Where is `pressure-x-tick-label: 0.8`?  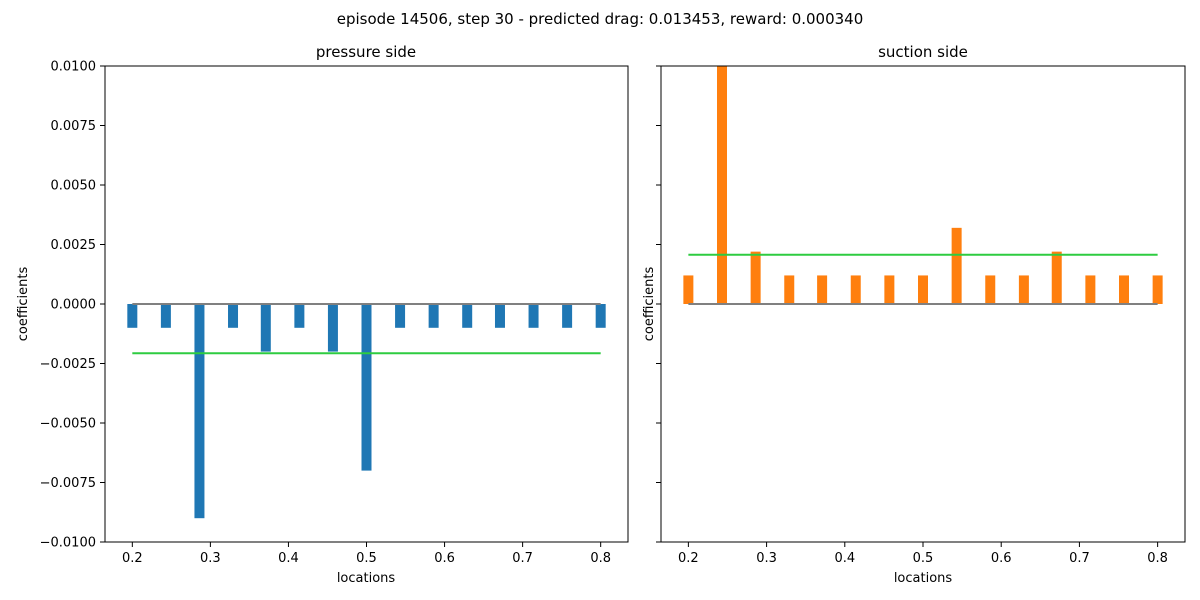 pressure-x-tick-label: 0.8 is located at coordinates (600, 558).